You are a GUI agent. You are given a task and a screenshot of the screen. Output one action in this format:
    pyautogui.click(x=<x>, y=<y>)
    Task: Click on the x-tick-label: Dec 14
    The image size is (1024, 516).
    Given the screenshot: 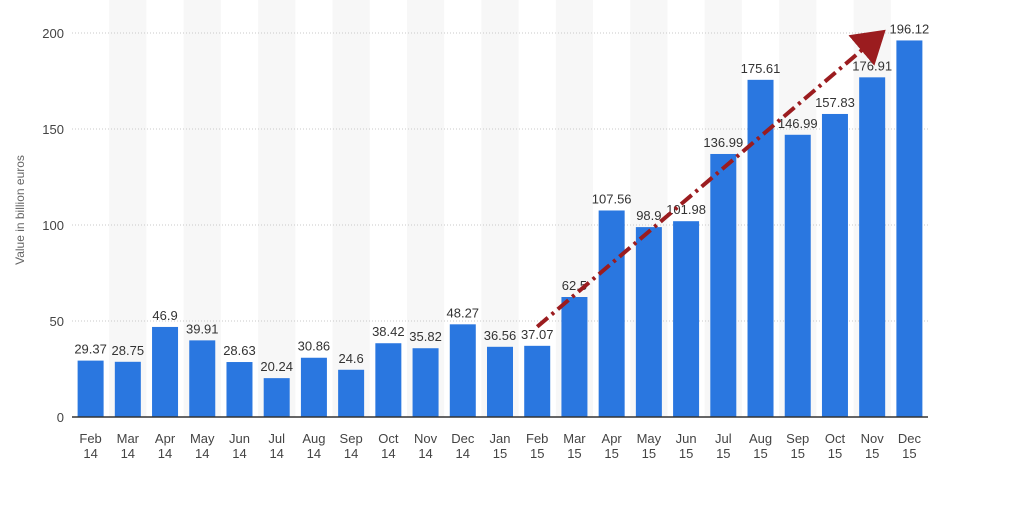 What is the action you would take?
    pyautogui.click(x=463, y=446)
    